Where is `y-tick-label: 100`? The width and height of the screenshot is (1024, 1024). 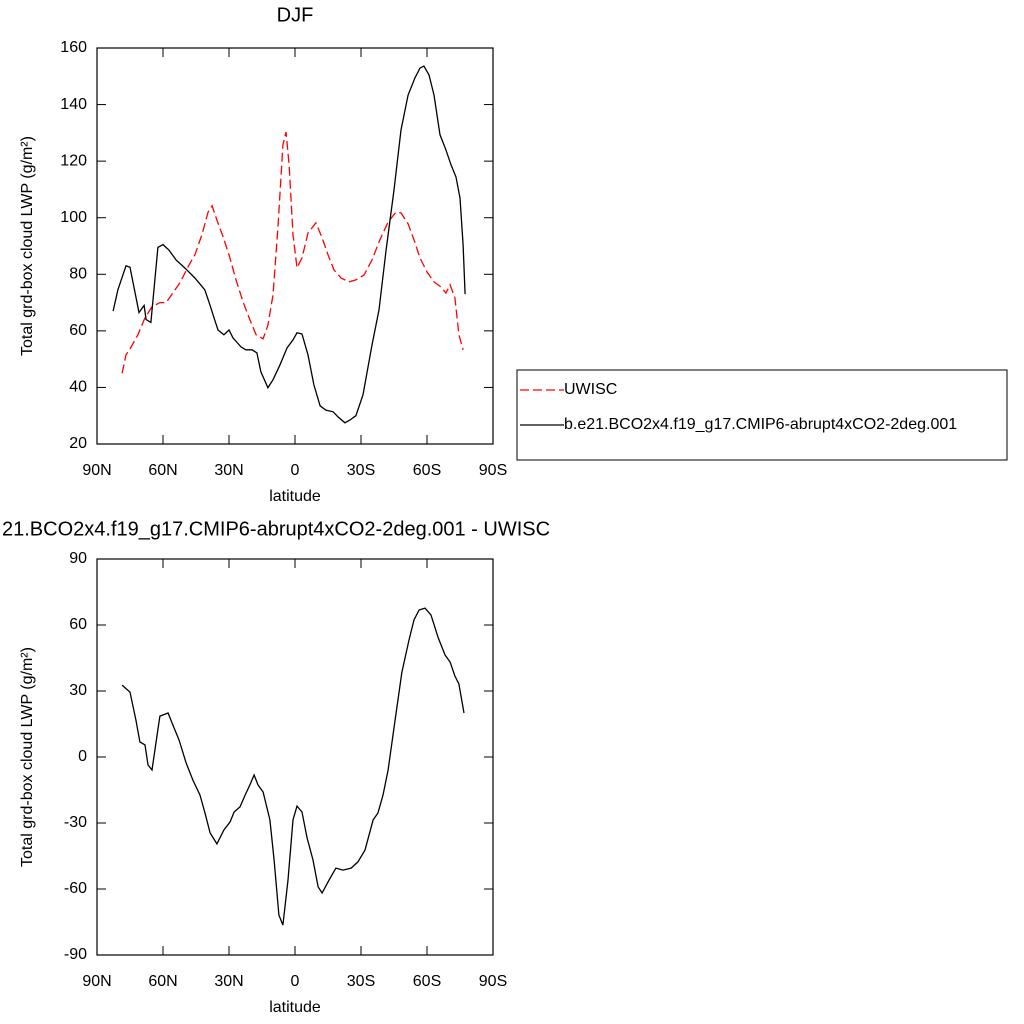 y-tick-label: 100 is located at coordinates (73, 217).